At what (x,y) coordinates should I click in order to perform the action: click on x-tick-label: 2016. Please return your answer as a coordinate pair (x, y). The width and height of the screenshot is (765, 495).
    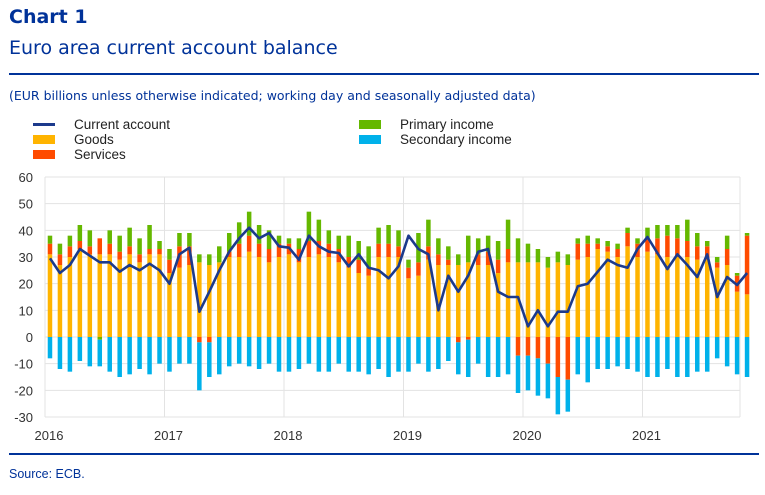
    Looking at the image, I should click on (49, 435).